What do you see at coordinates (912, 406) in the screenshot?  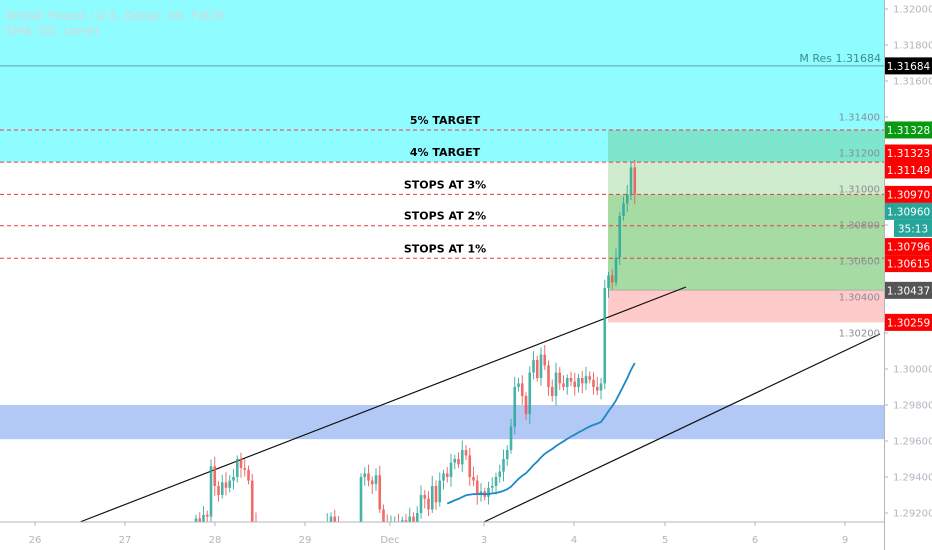 I see `price-tick-label: 1.29800` at bounding box center [912, 406].